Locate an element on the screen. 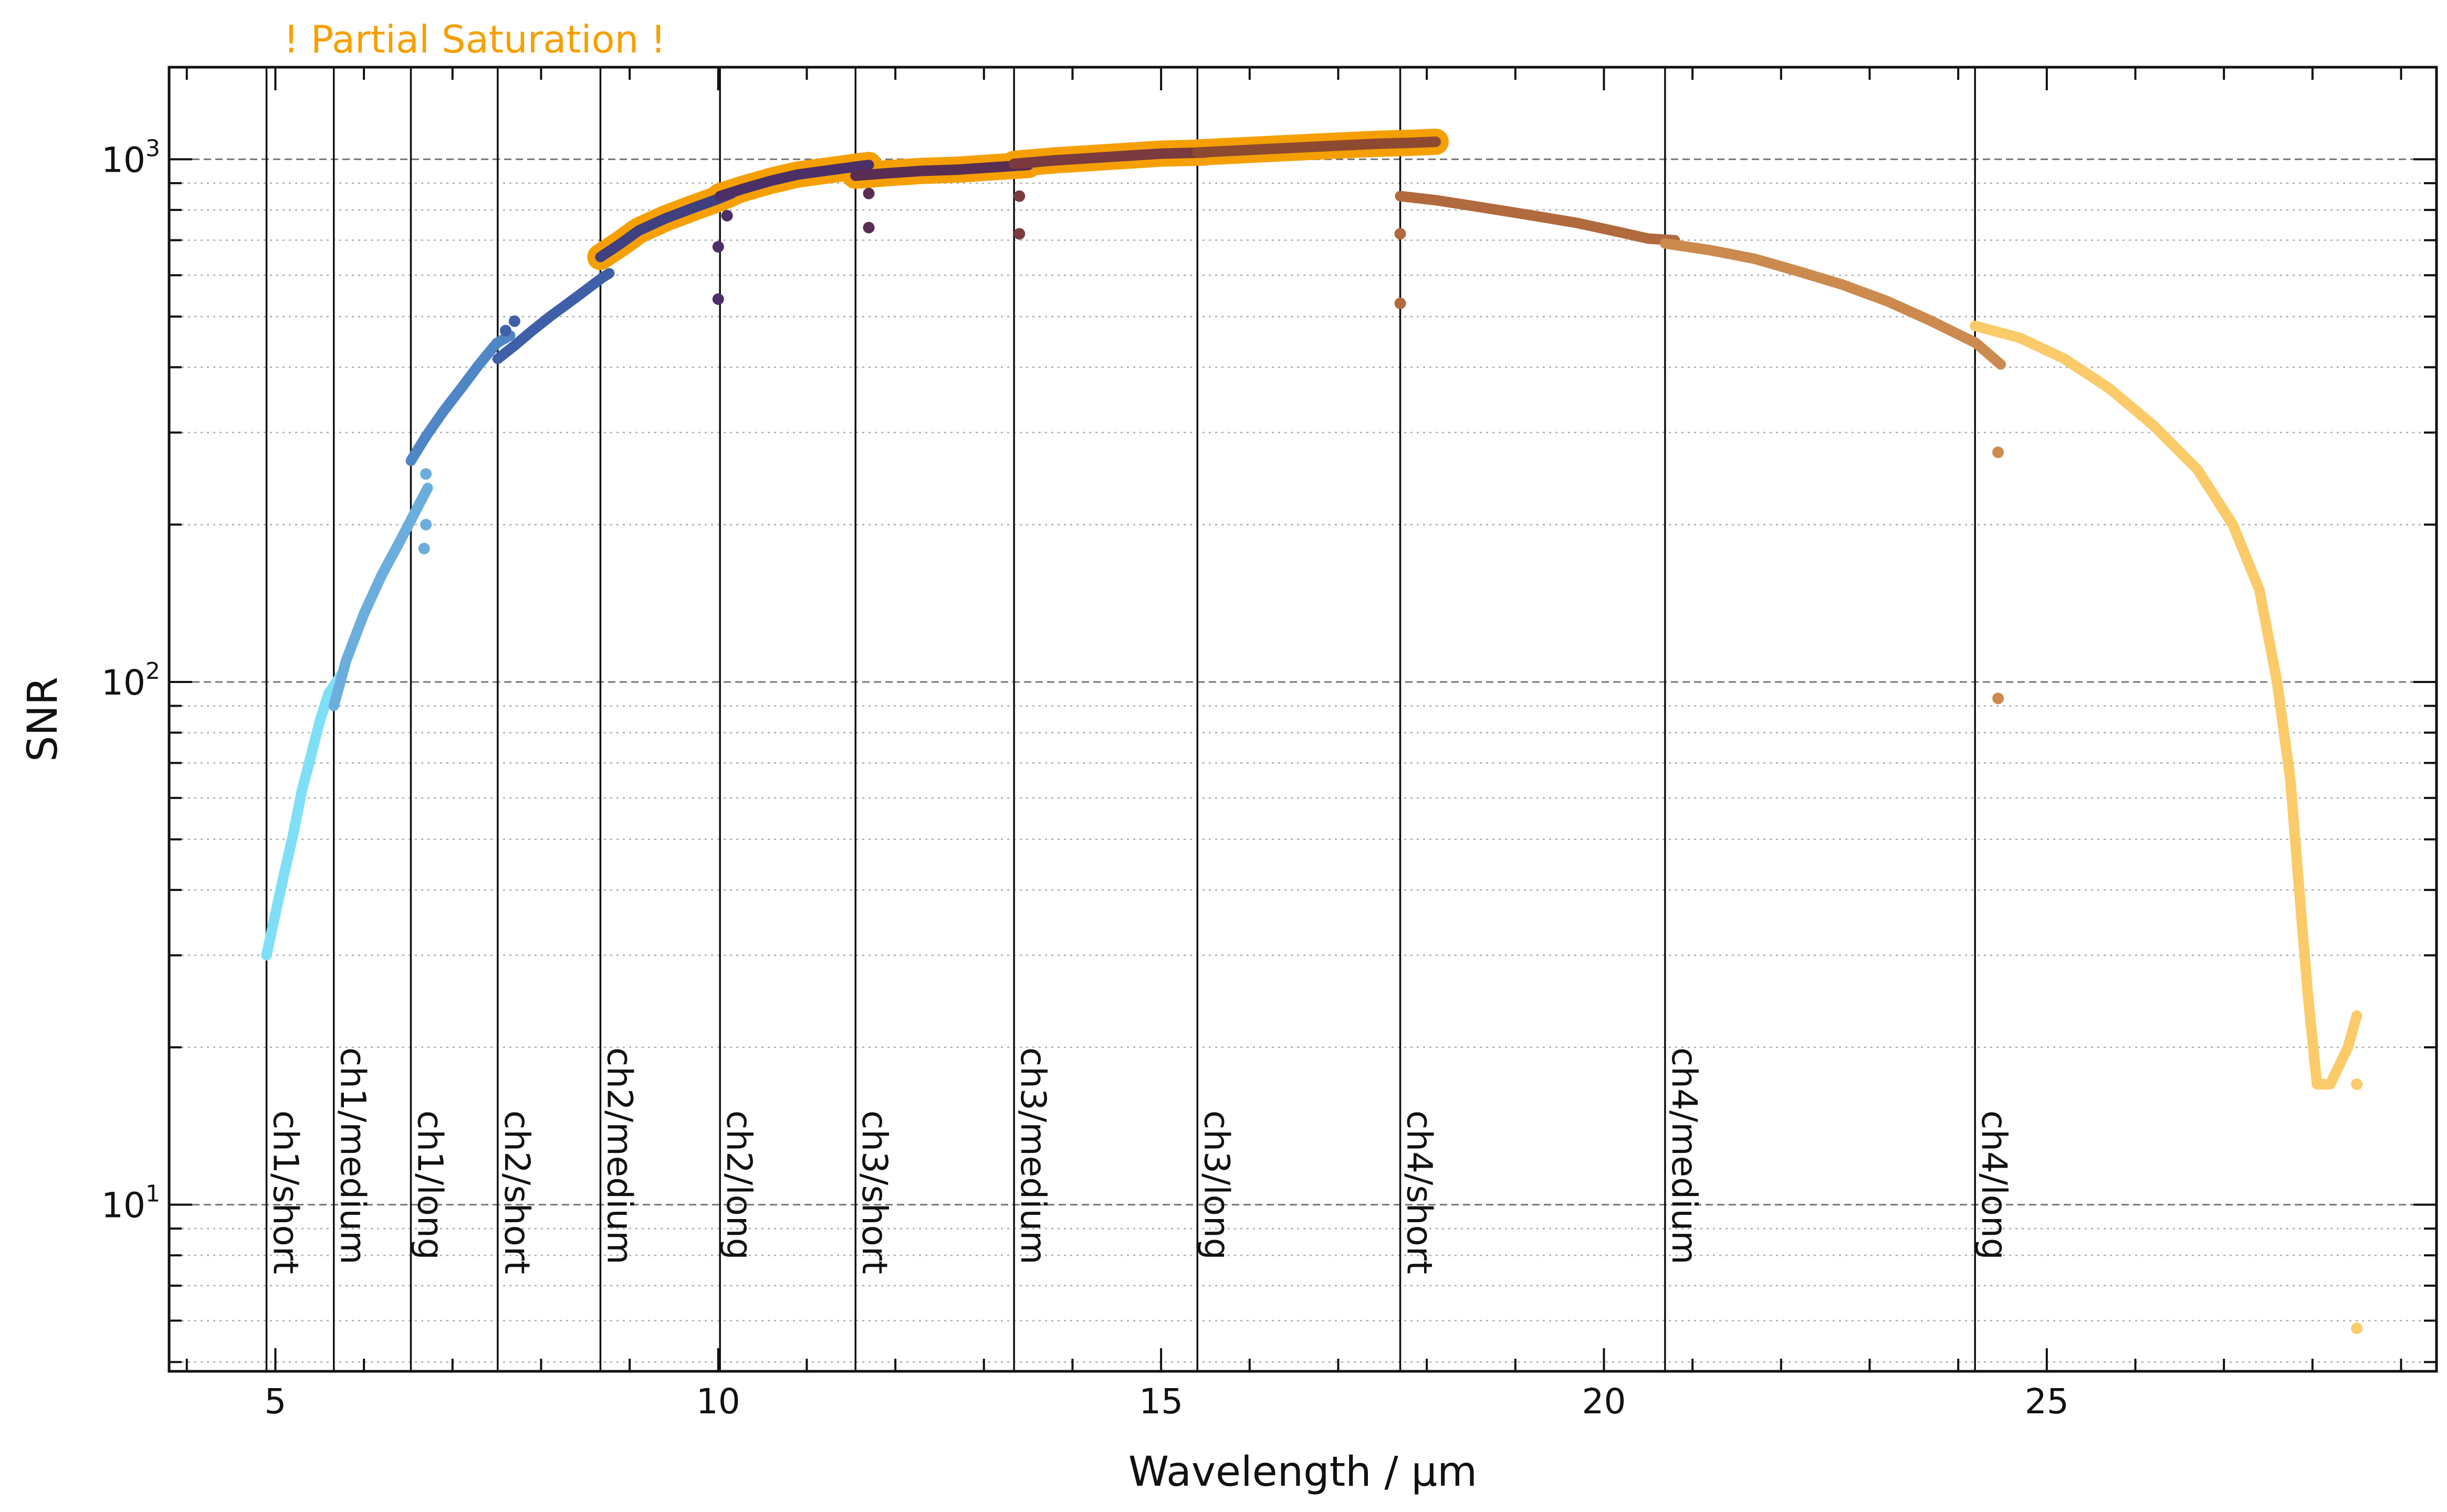  partial-saturation-annotation: ! Partial Saturation ! is located at coordinates (475, 39).